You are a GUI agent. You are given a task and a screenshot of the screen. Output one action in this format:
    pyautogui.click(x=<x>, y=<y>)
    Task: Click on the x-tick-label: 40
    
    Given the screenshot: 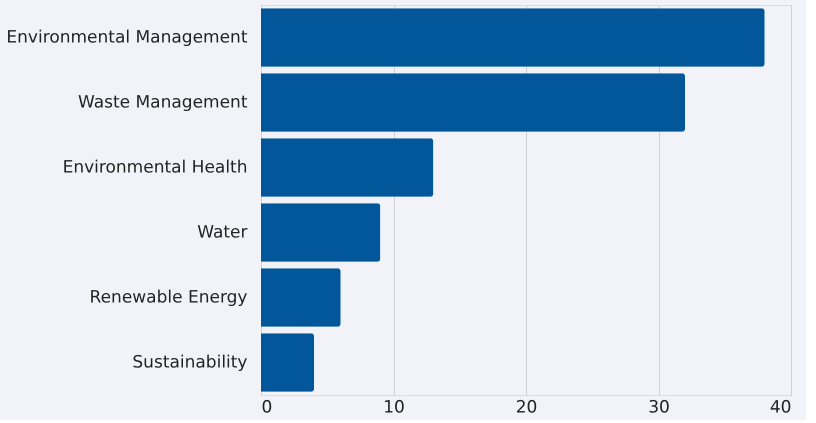 What is the action you would take?
    pyautogui.click(x=781, y=408)
    